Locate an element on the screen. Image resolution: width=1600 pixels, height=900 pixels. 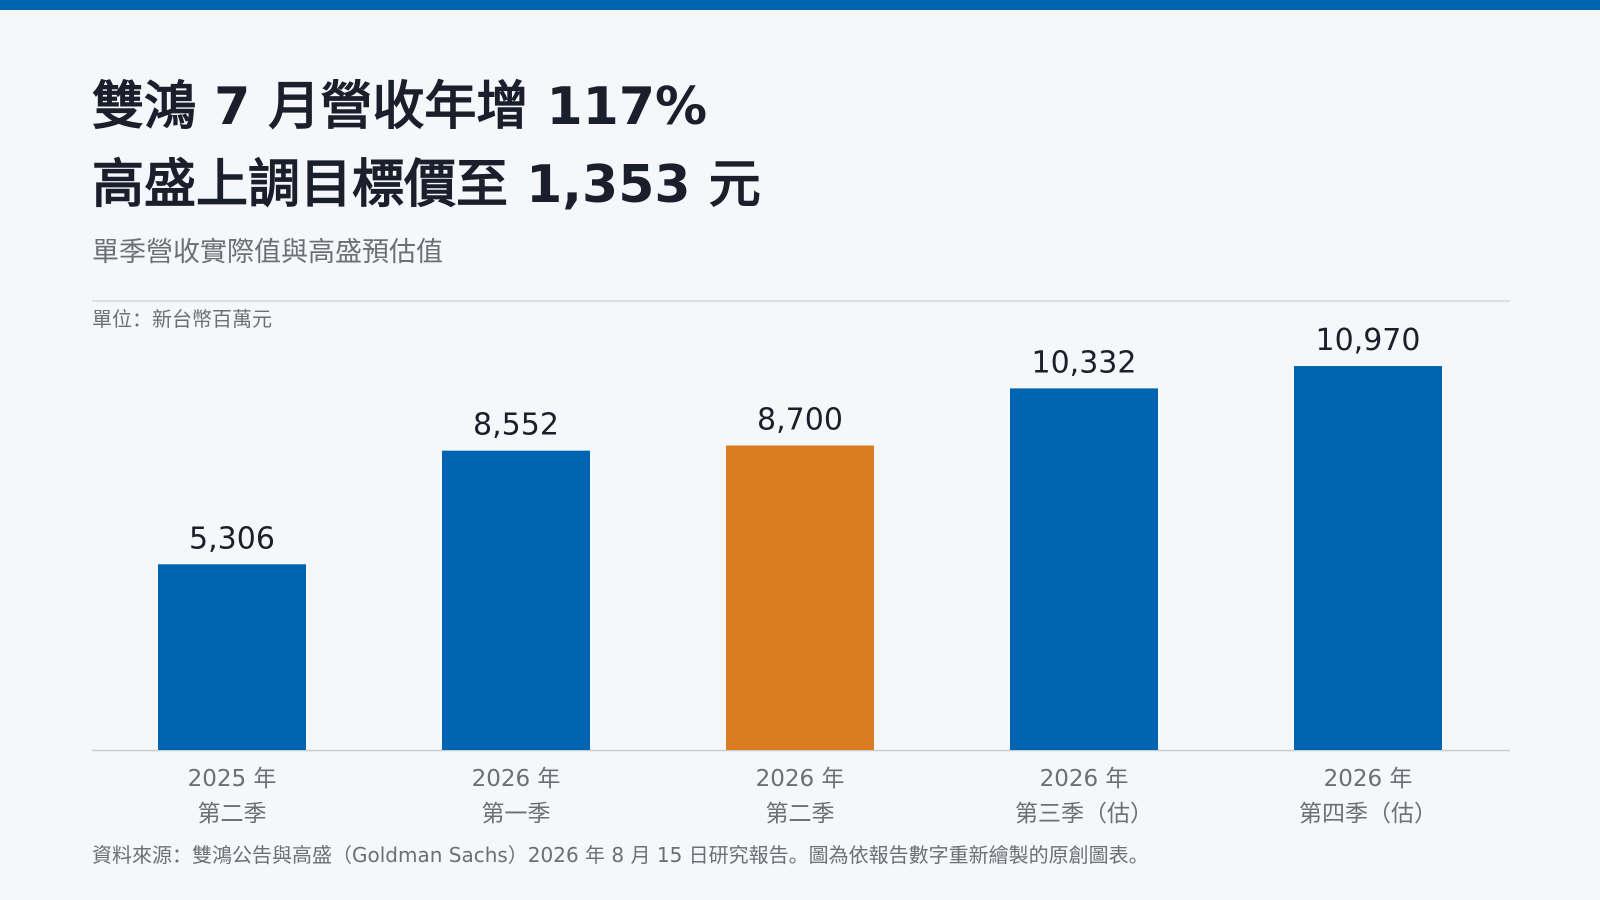
x-tick-label: 第三季（估） is located at coordinates (1084, 814).